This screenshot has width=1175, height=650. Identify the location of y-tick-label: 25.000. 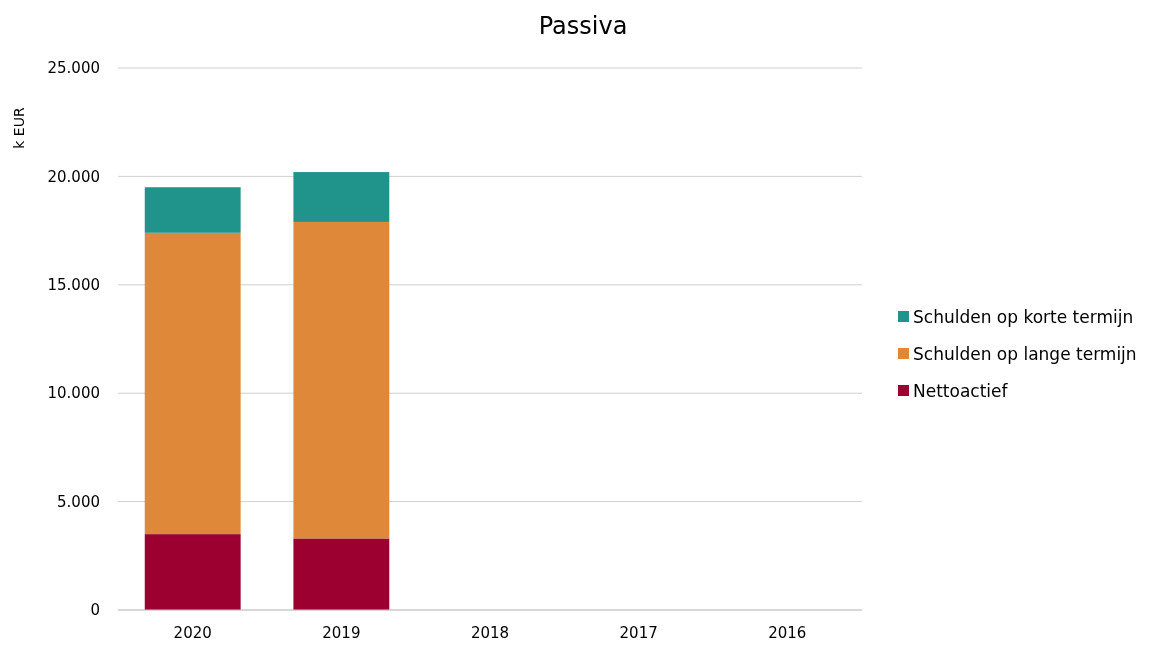
(73, 68).